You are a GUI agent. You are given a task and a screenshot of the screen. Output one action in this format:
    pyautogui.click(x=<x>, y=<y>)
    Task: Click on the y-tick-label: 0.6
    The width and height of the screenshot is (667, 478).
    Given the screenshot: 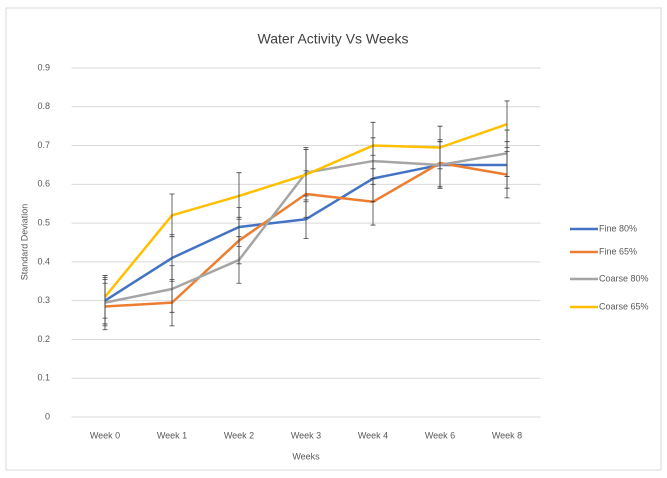 What is the action you would take?
    pyautogui.click(x=43, y=184)
    